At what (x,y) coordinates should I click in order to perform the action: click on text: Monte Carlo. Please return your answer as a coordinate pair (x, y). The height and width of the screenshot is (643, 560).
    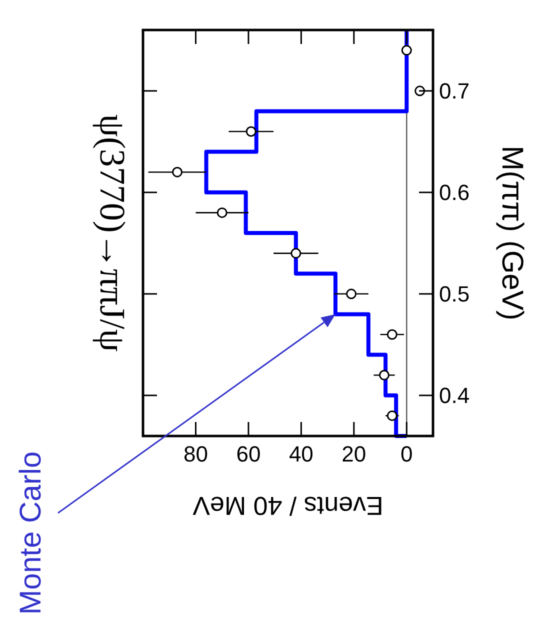
    Looking at the image, I should click on (31, 533).